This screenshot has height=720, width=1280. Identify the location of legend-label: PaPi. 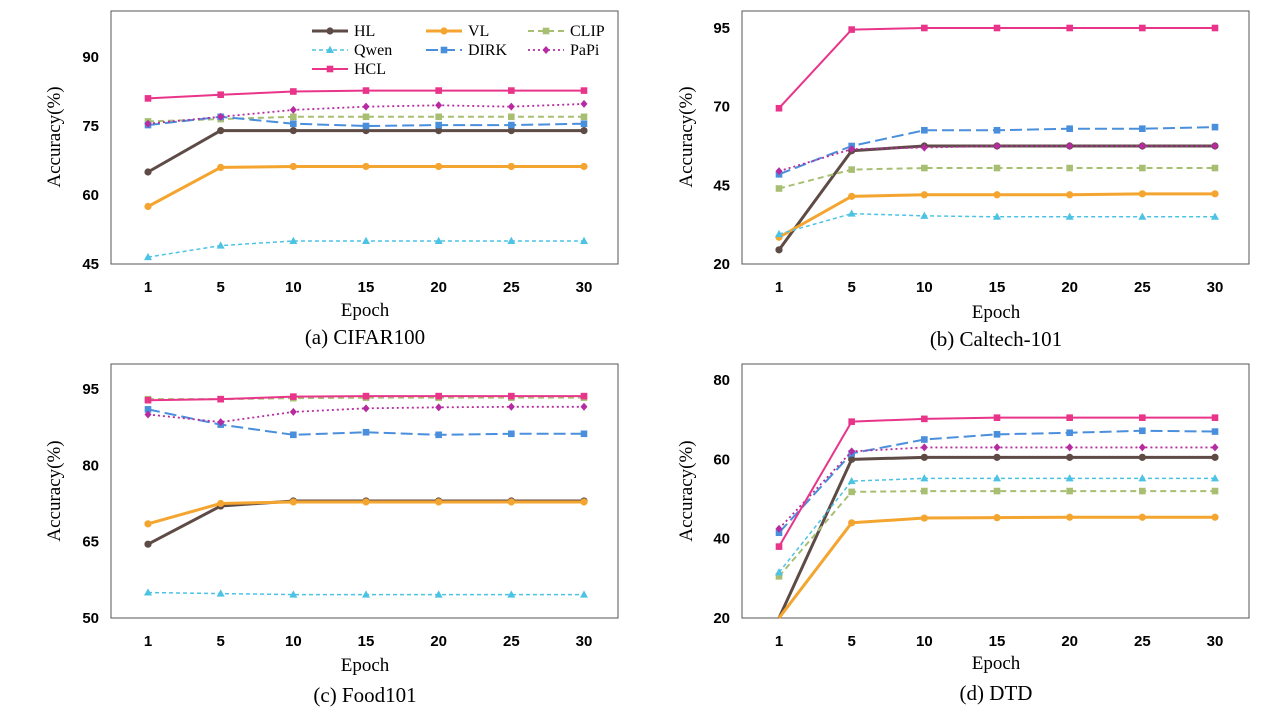
(585, 50).